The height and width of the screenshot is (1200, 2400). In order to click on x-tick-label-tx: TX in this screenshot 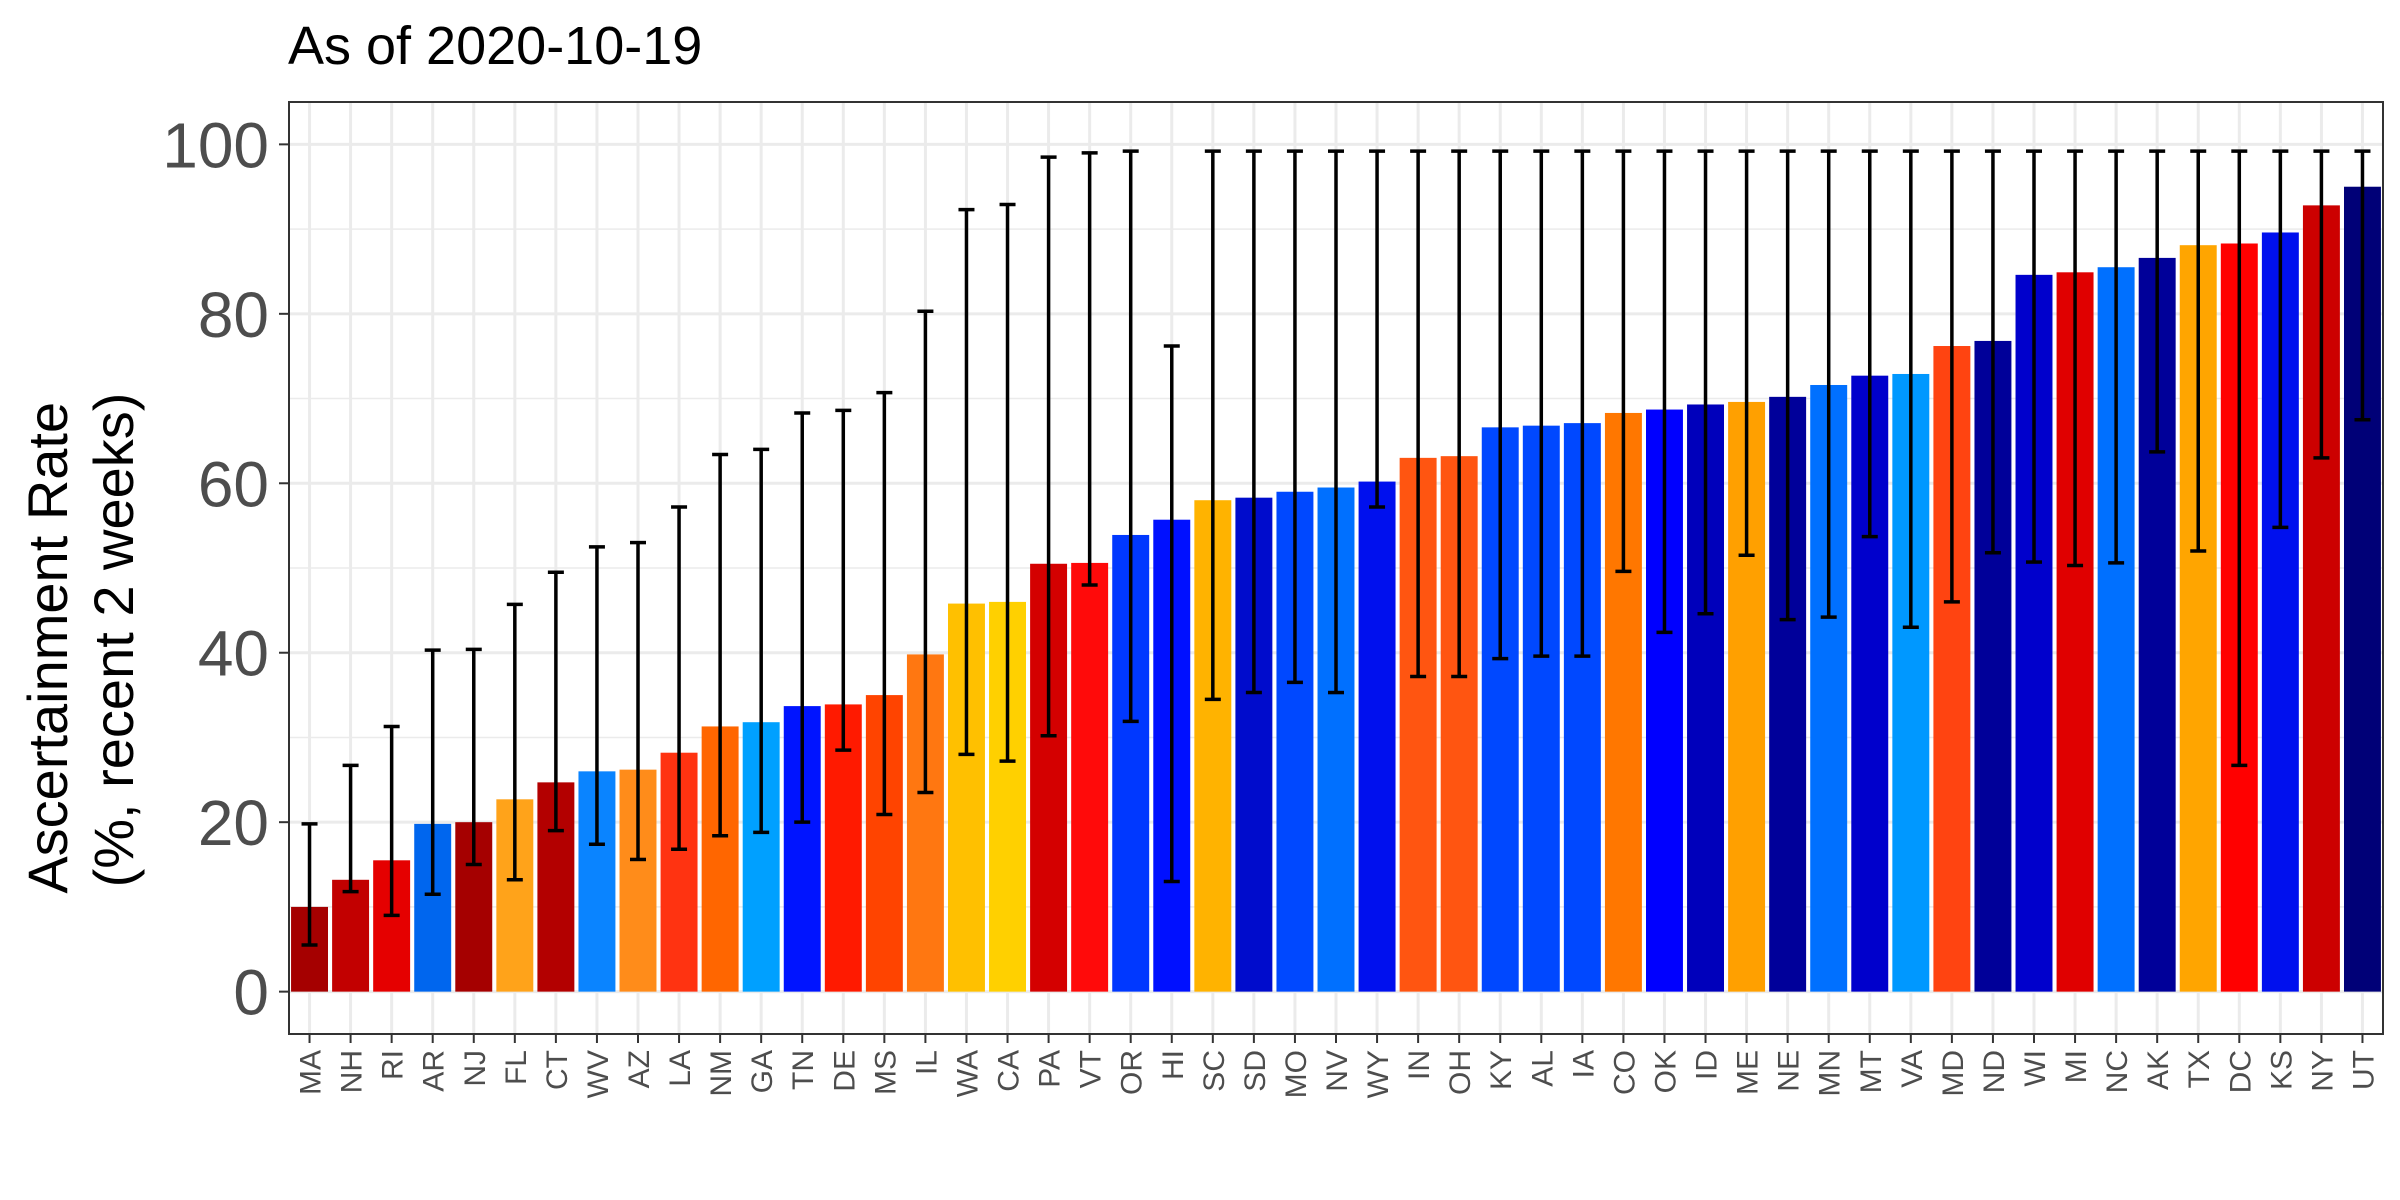, I will do `click(2199, 1069)`.